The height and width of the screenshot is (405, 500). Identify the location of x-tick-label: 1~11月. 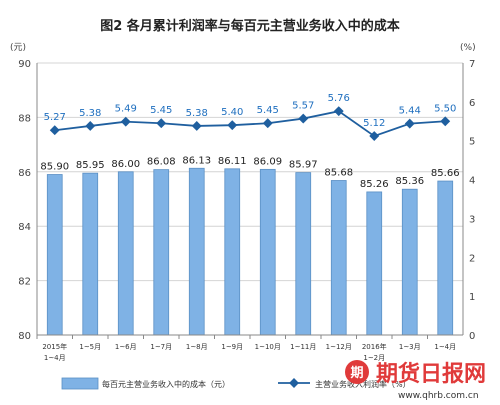
(303, 347).